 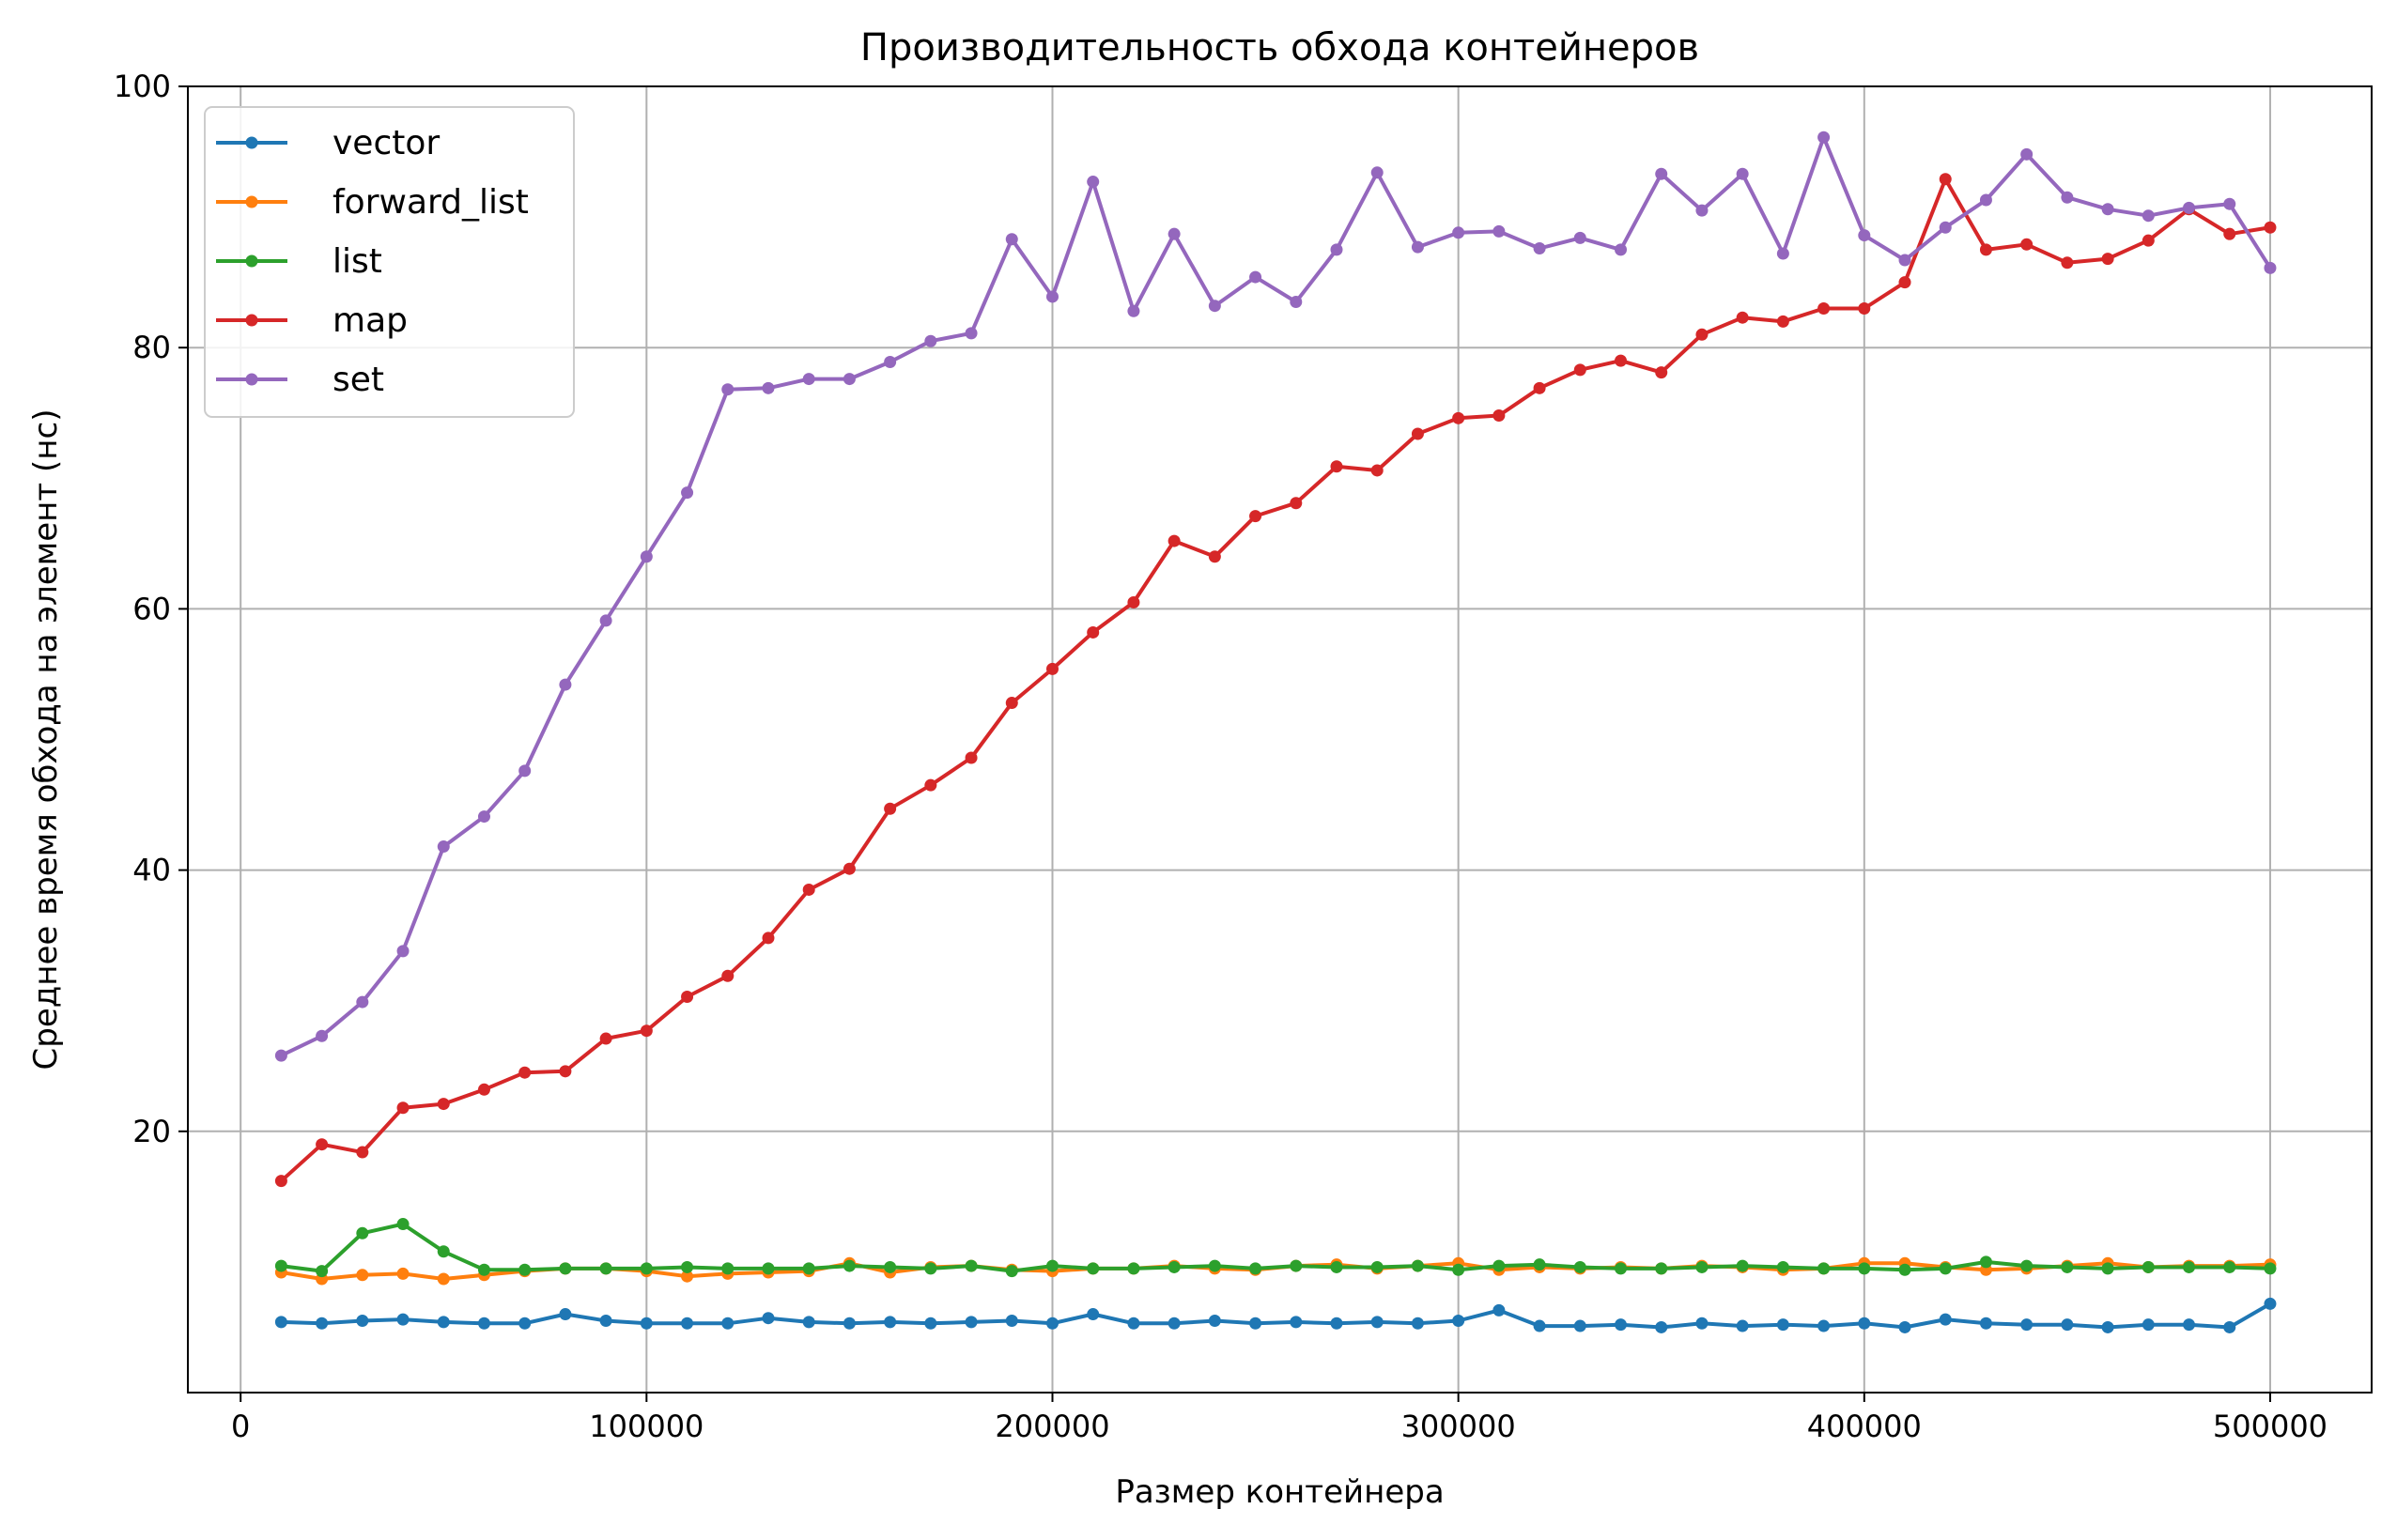 I want to click on series-list, so click(x=1275, y=1248).